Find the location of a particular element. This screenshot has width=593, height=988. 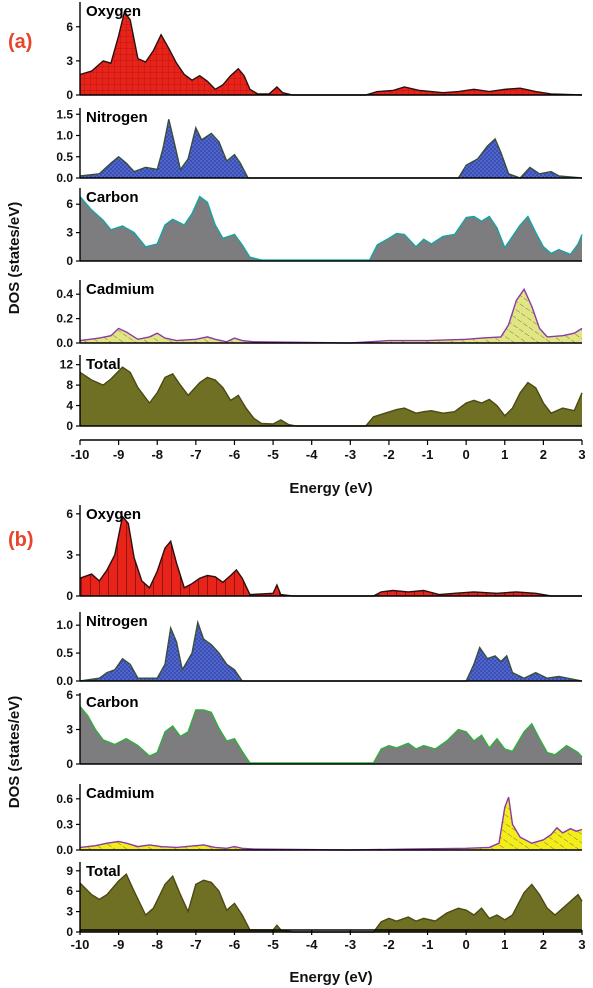

y-tick-label: 1.5 is located at coordinates (64, 114).